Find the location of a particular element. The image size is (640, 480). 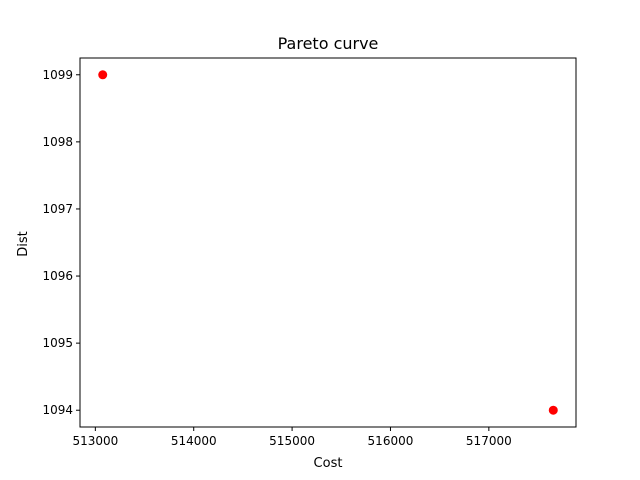

x-tick-label: 515000 is located at coordinates (292, 441).